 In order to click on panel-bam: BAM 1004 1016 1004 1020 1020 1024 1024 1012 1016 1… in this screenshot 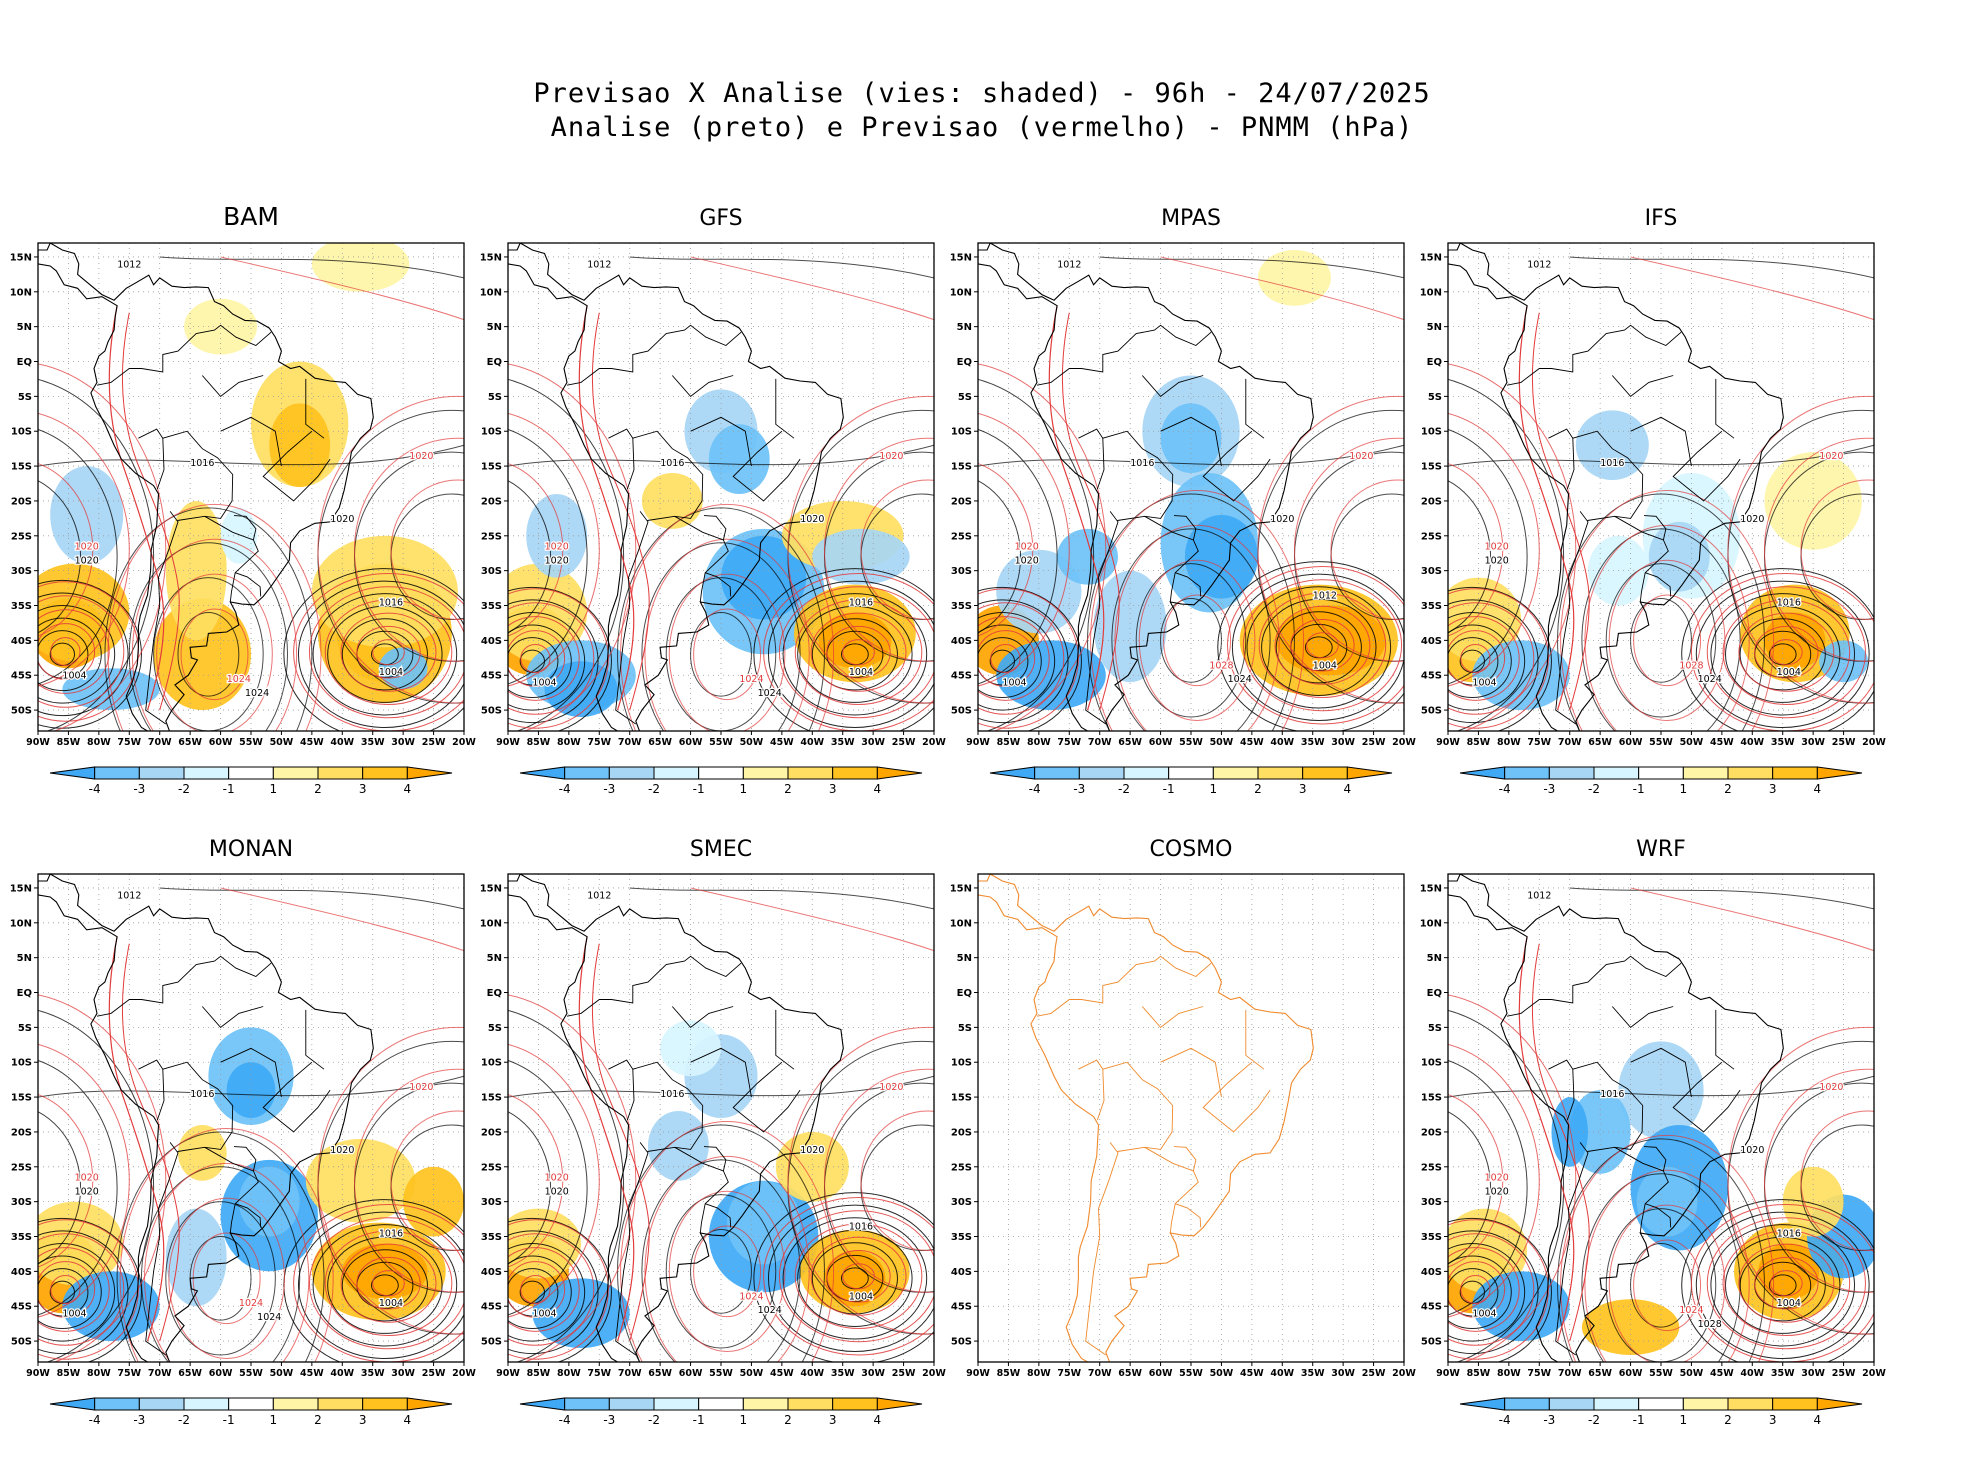, I will do `click(260, 515)`.